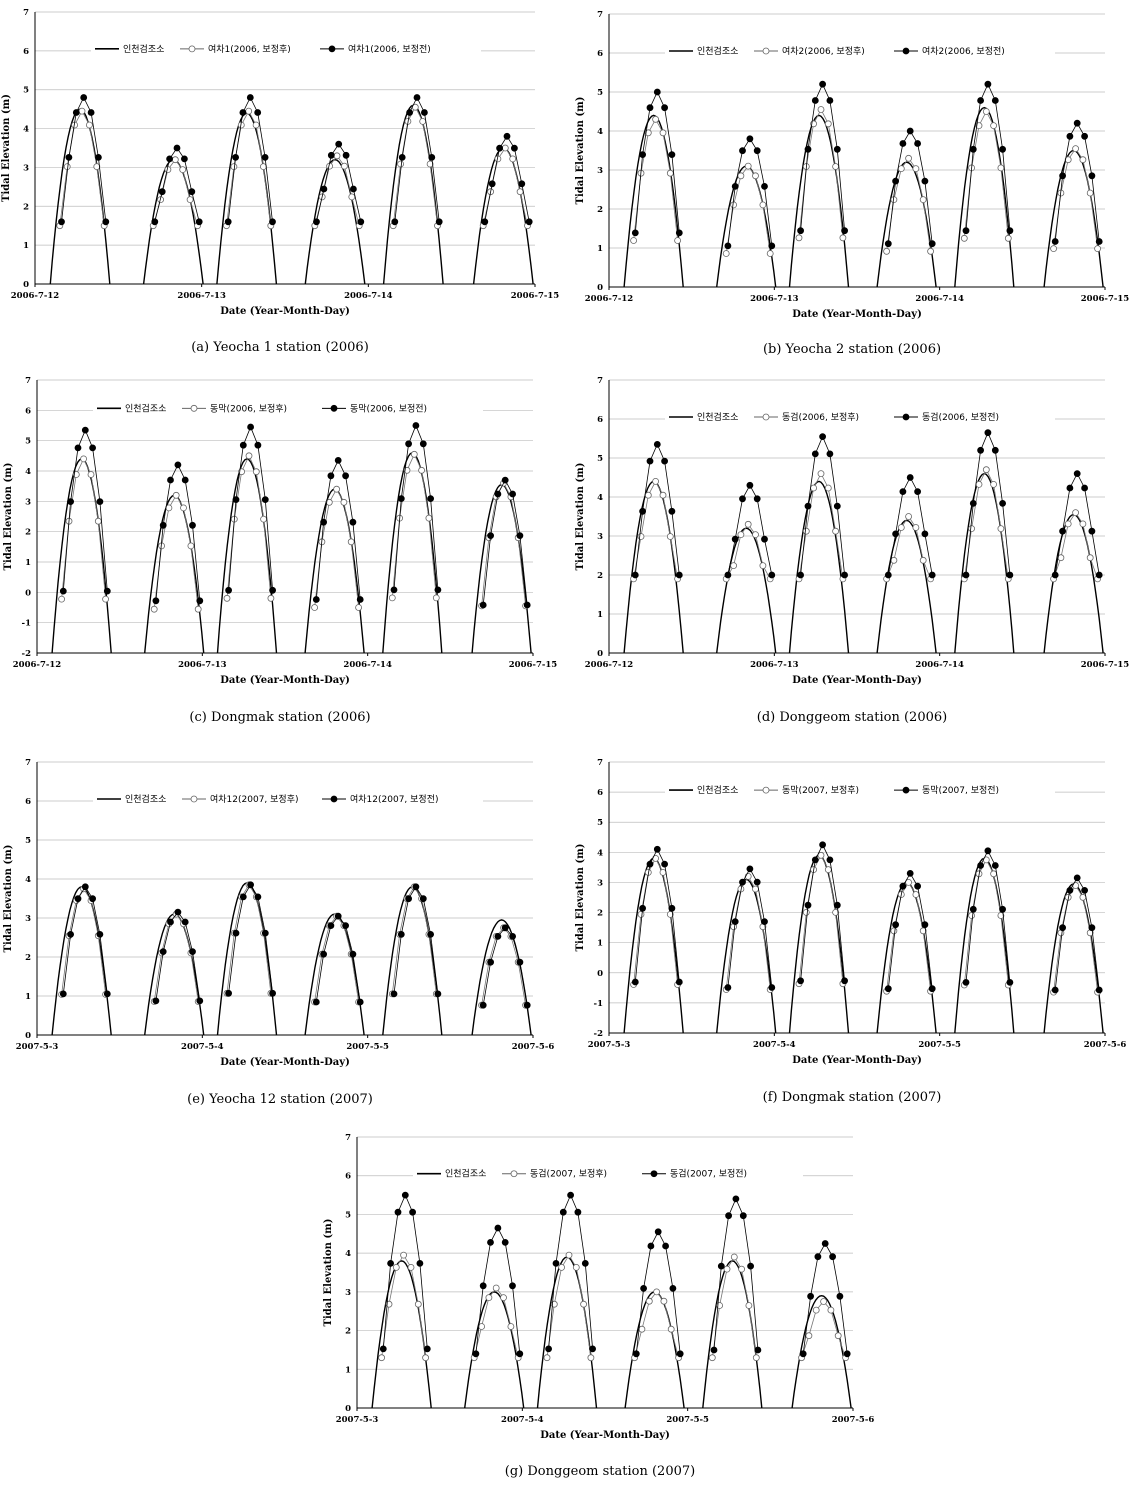 Image resolution: width=1142 pixels, height=1488 pixels. What do you see at coordinates (939, 1045) in the screenshot?
I see `xtick-f-2: 2007-5-5` at bounding box center [939, 1045].